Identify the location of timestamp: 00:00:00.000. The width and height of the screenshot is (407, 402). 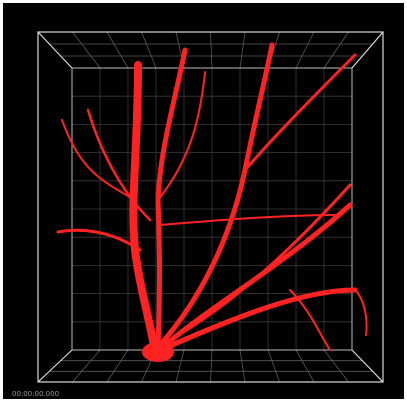
(35, 394).